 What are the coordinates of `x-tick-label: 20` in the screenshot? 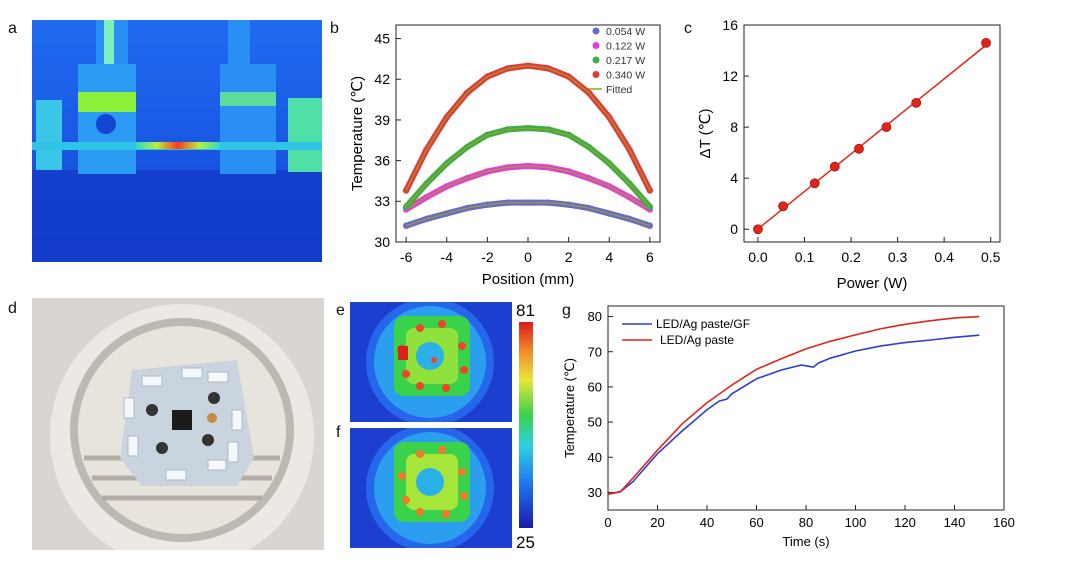 It's located at (657, 522).